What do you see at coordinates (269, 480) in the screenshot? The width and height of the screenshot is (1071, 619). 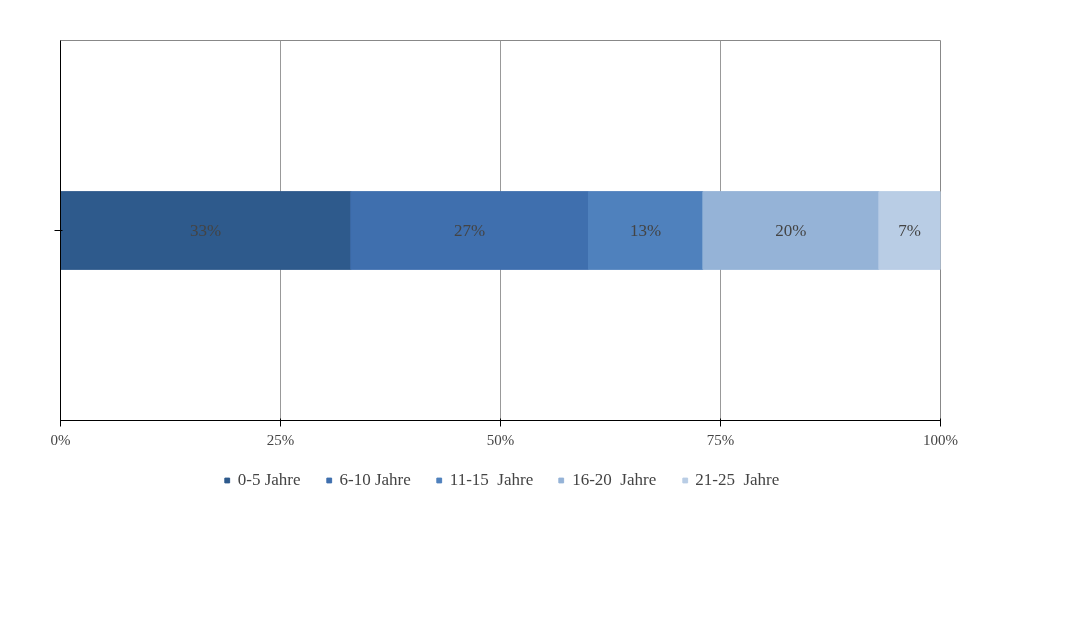 I see `legend-label: 0-5 Jahre` at bounding box center [269, 480].